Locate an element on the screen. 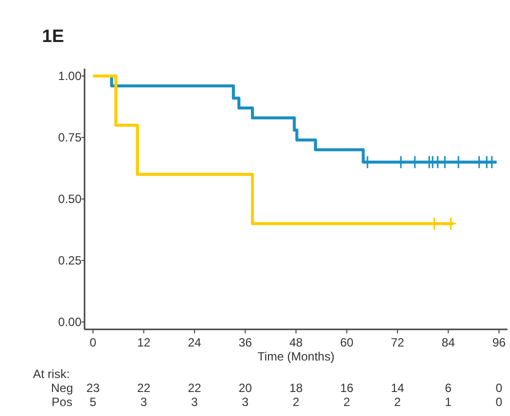 This screenshot has width=510, height=416. y-tick-label: 0.50 is located at coordinates (70, 199).